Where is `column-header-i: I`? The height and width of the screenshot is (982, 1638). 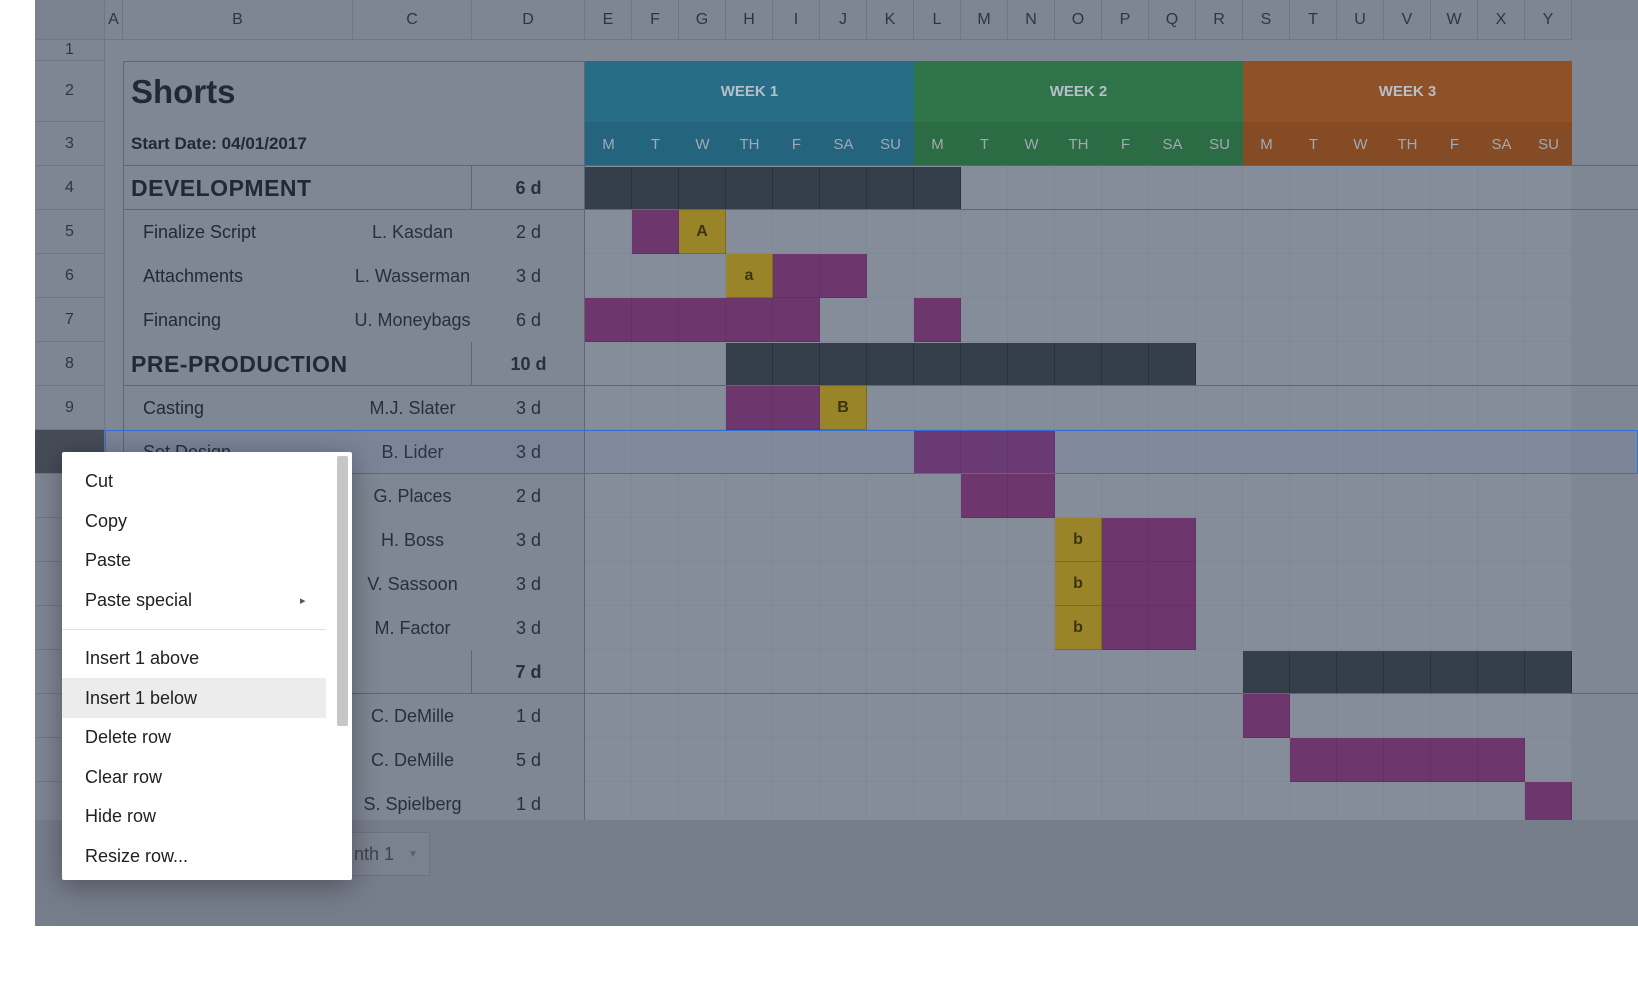 column-header-i: I is located at coordinates (796, 20).